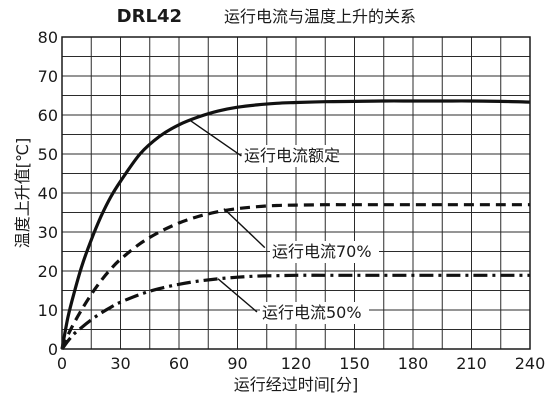 The width and height of the screenshot is (556, 400). I want to click on x-tick-label: 150, so click(354, 363).